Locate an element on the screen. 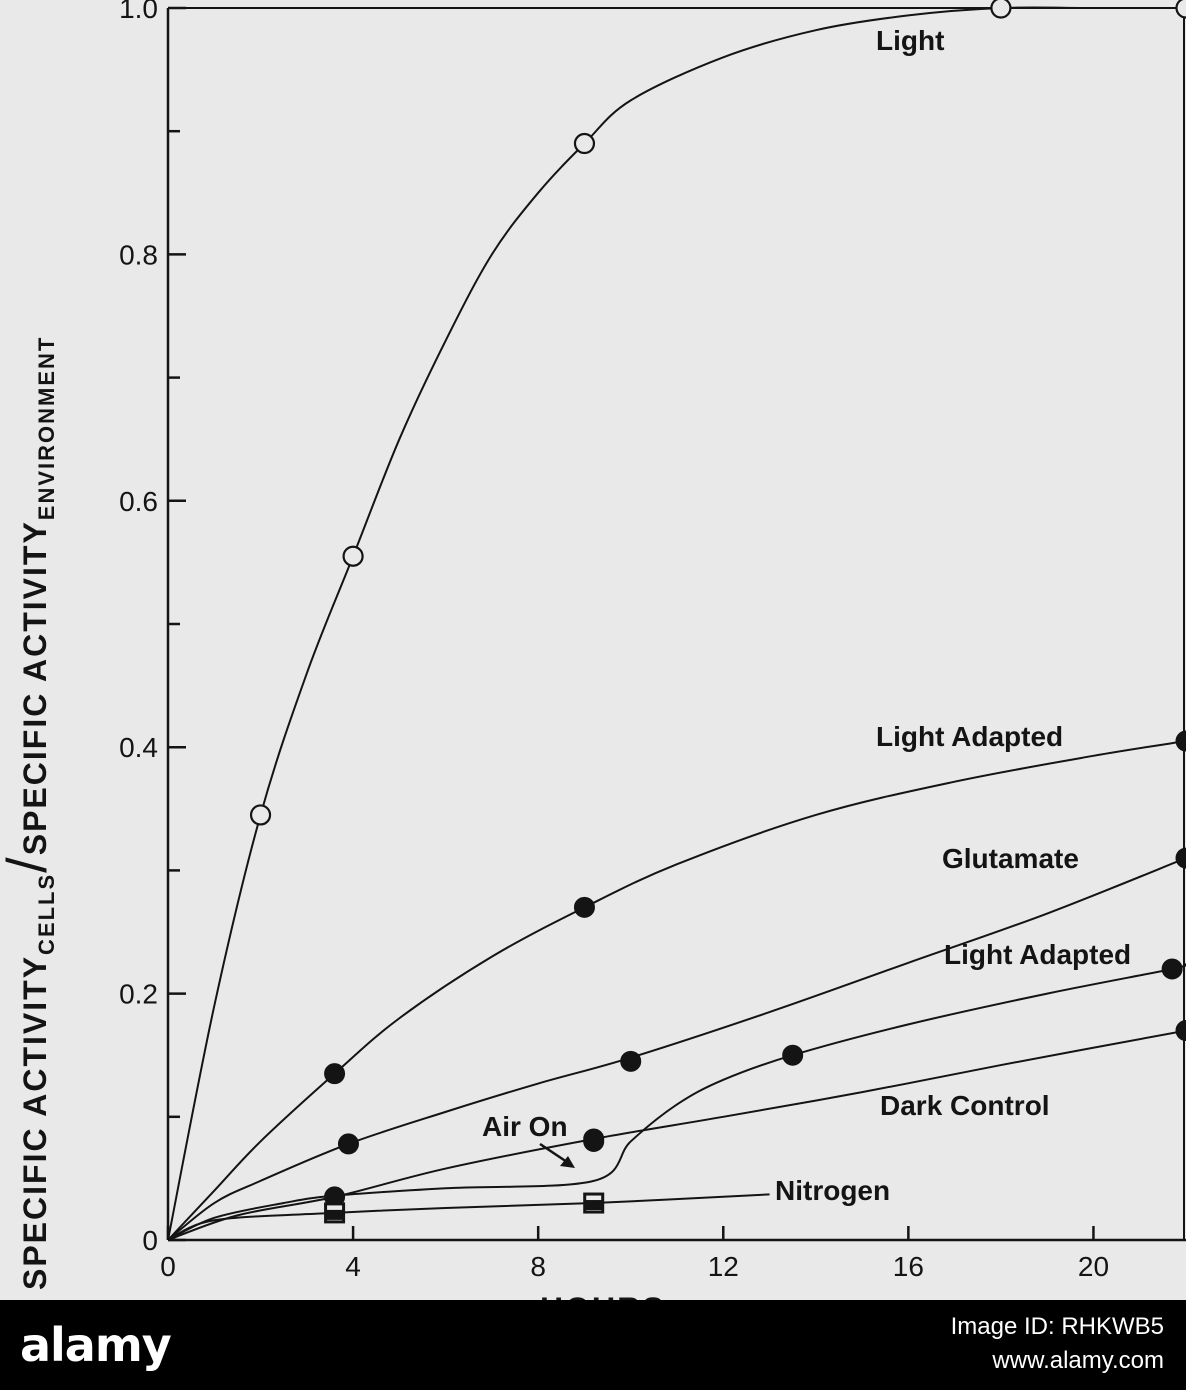  y-axis-title-prefix: SPECIFIC ACTIVITY is located at coordinates (35, 1122).